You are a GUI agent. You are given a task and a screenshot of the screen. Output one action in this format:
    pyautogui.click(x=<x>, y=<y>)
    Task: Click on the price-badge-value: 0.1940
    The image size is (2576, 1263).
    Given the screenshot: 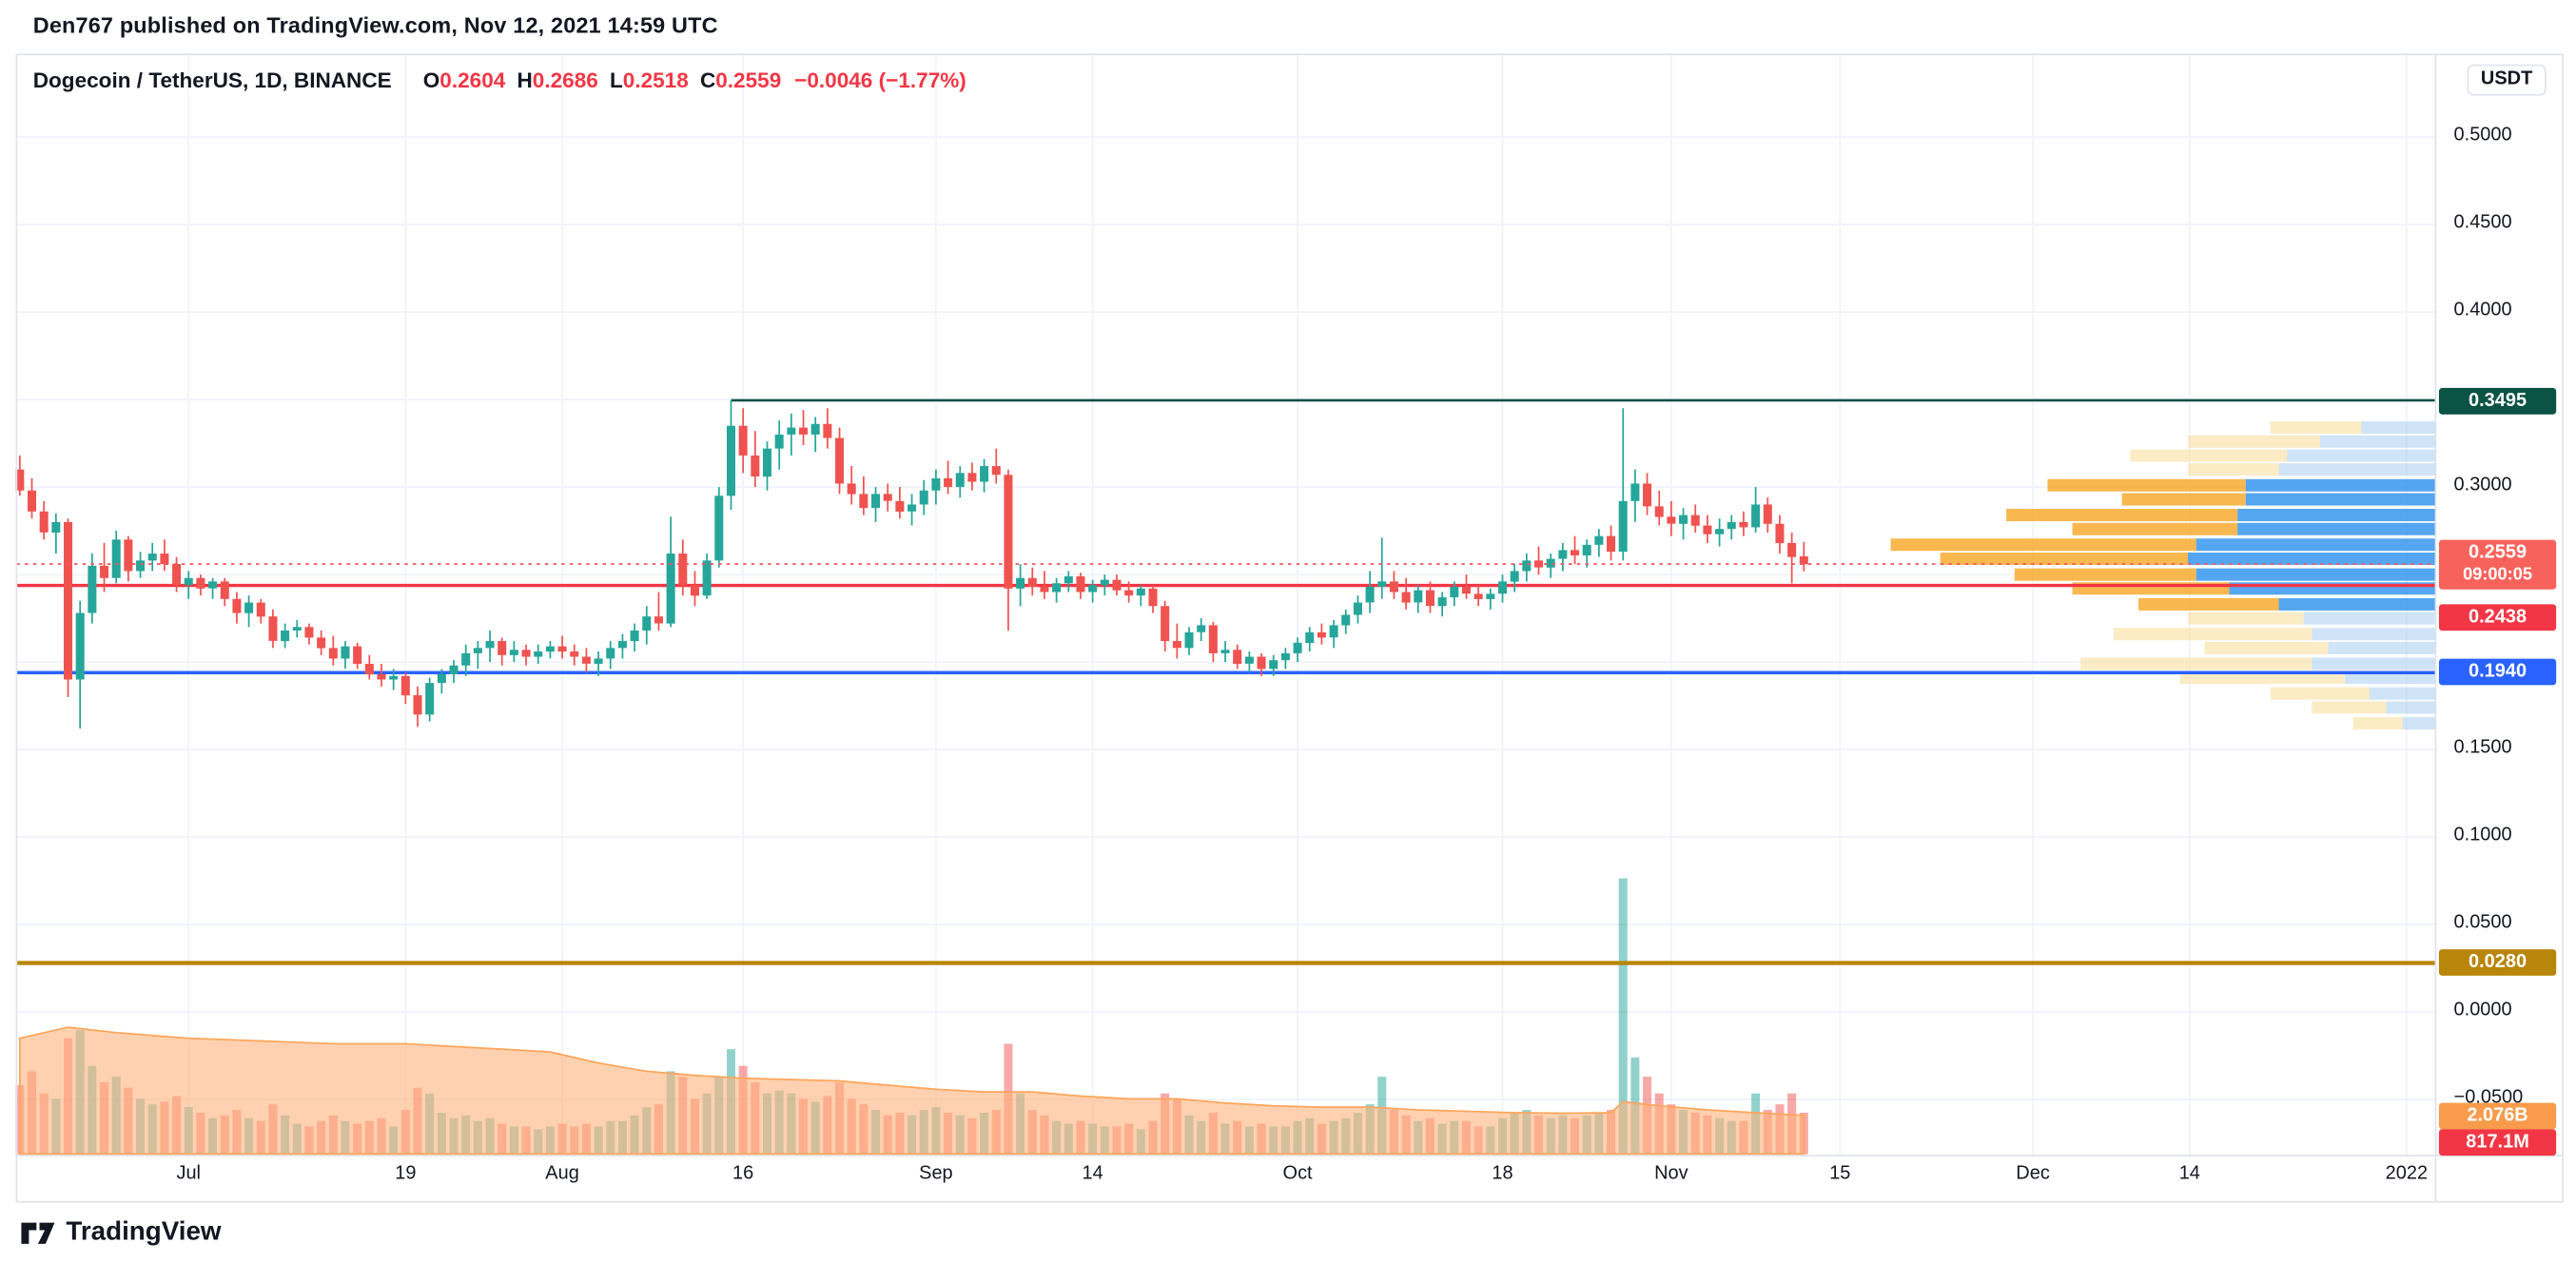 What is the action you would take?
    pyautogui.click(x=2498, y=672)
    